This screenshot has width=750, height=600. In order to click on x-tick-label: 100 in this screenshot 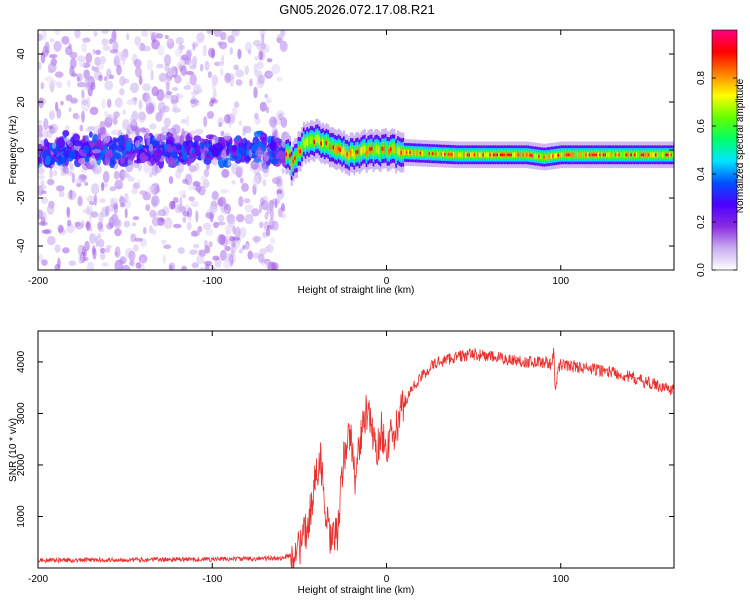, I will do `click(560, 579)`.